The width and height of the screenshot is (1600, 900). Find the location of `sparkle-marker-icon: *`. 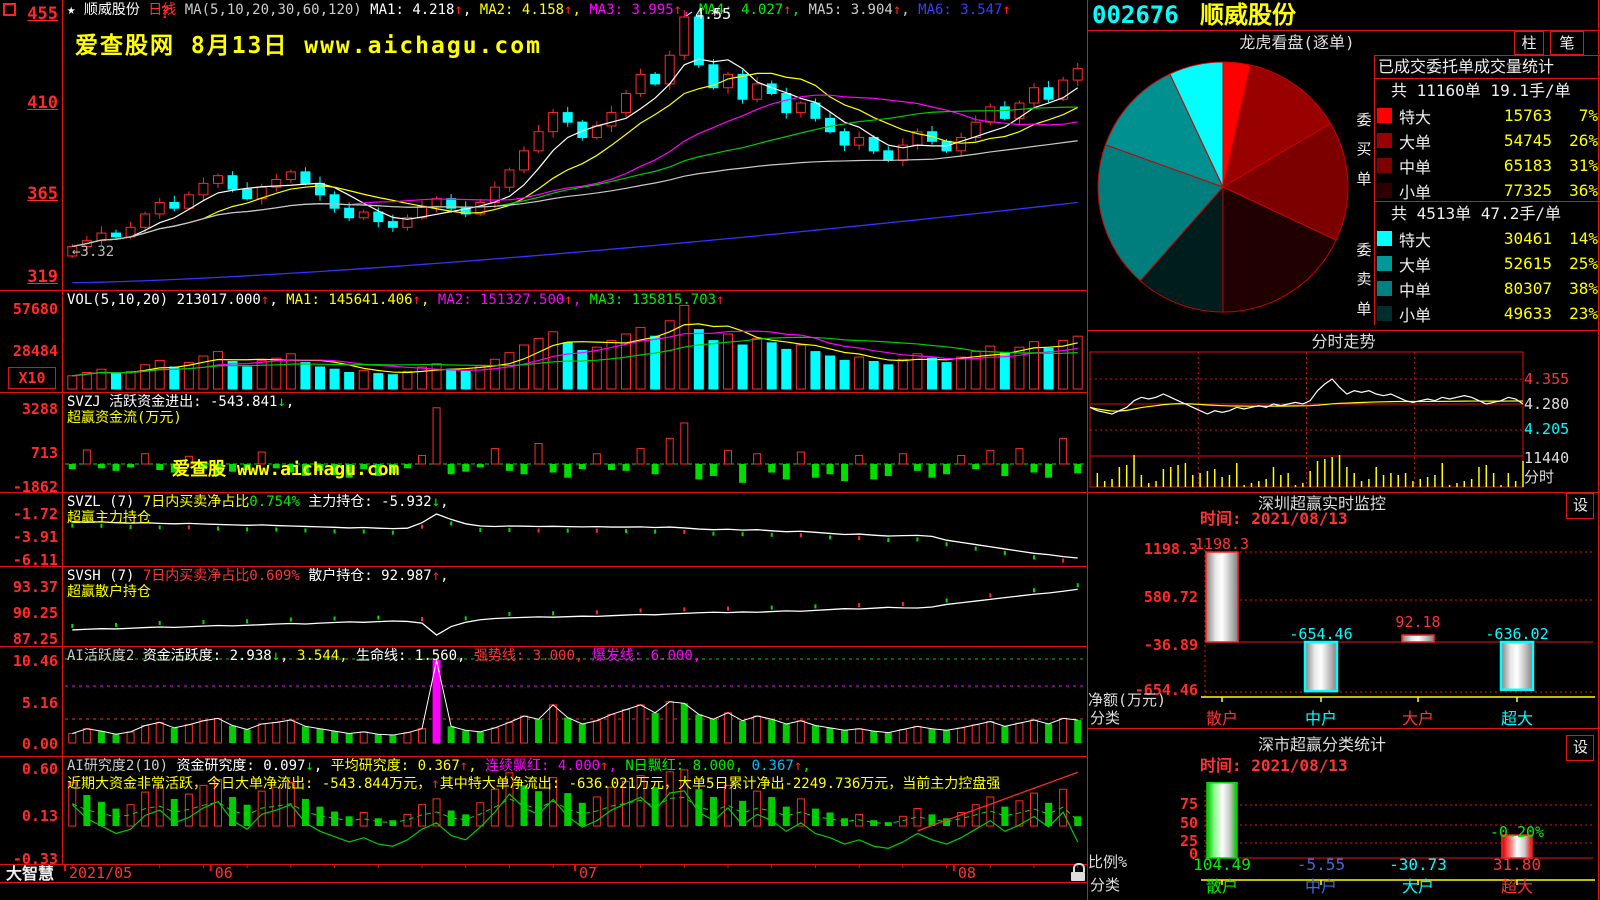

sparkle-marker-icon: * is located at coordinates (715, 14).